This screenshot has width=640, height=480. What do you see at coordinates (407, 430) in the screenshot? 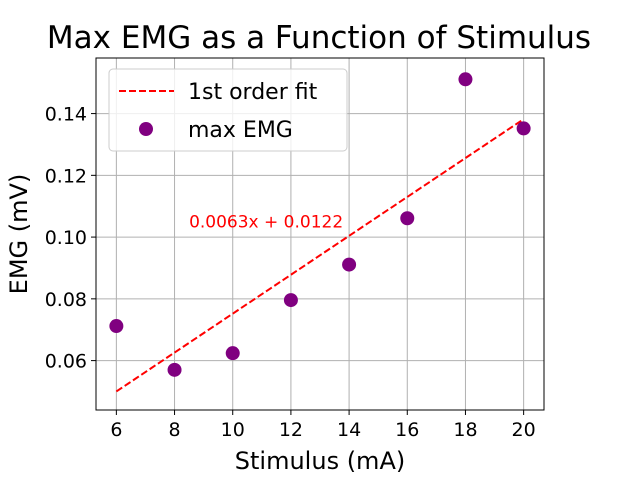
I see `x-tick-label: 16` at bounding box center [407, 430].